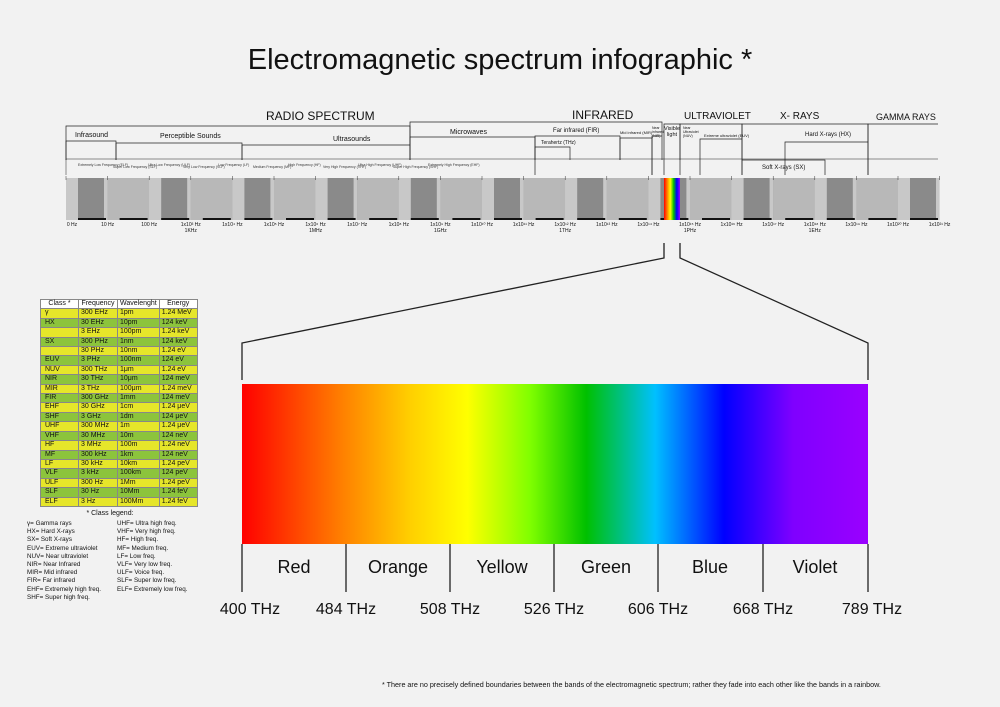  I want to click on category-ultraviolet: ULTRAVIOLET, so click(717, 116).